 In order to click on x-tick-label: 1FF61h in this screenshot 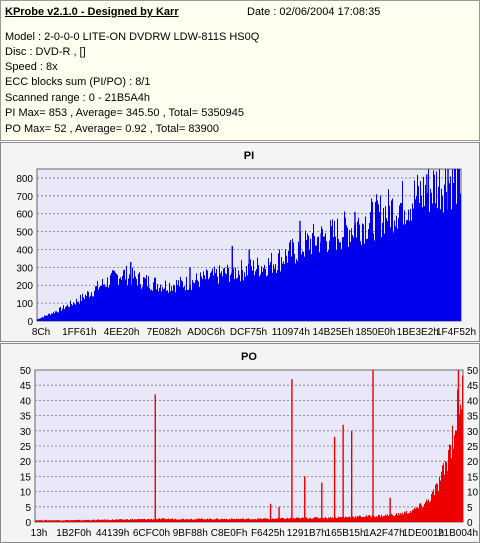, I will do `click(79, 332)`.